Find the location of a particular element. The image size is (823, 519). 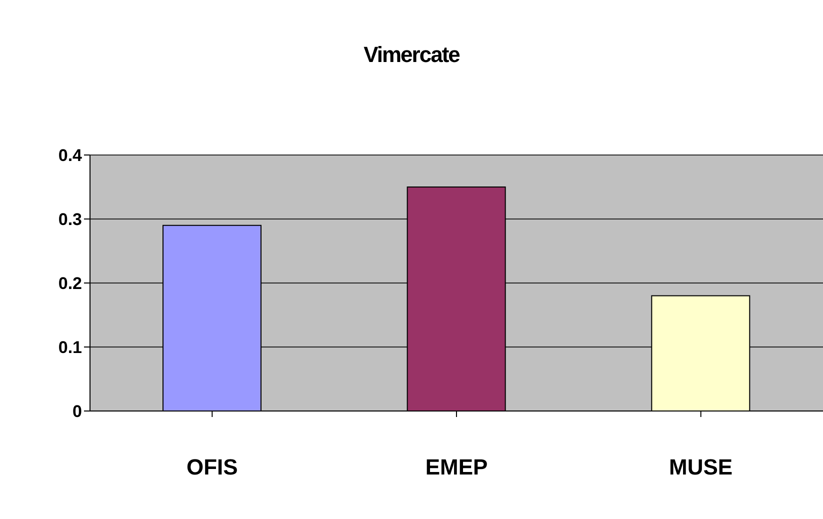

chart-title: Vimercate is located at coordinates (411, 55).